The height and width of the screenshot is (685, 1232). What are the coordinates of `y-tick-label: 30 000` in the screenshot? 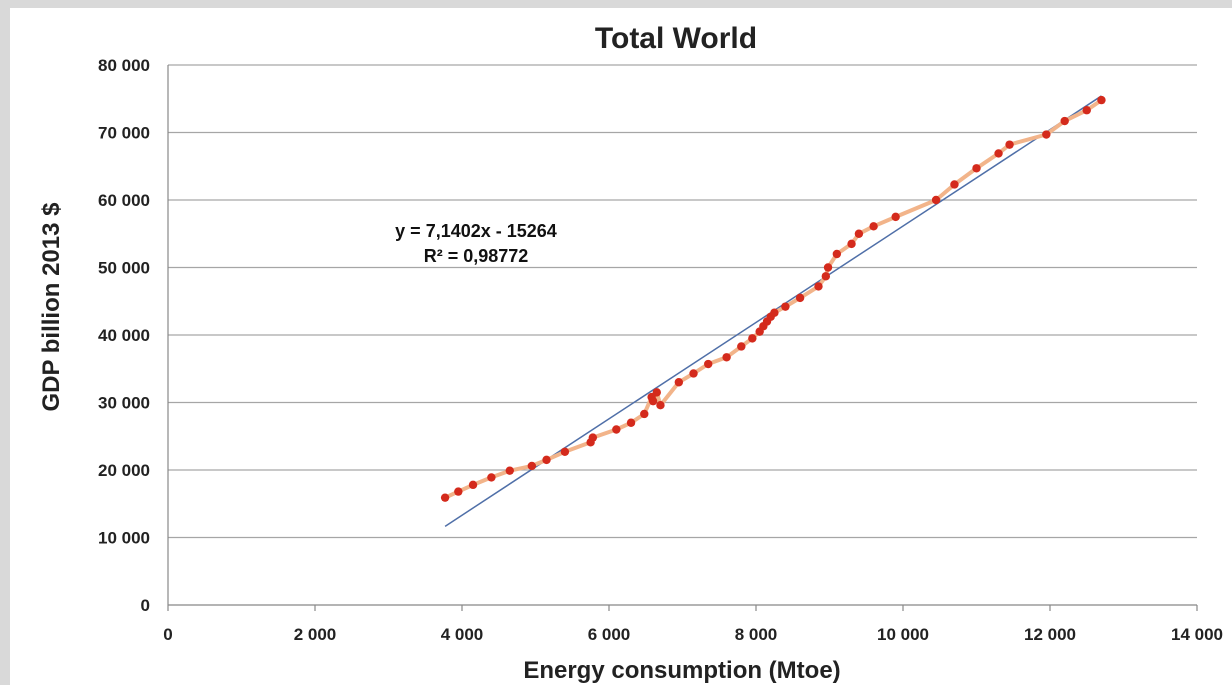 It's located at (124, 403).